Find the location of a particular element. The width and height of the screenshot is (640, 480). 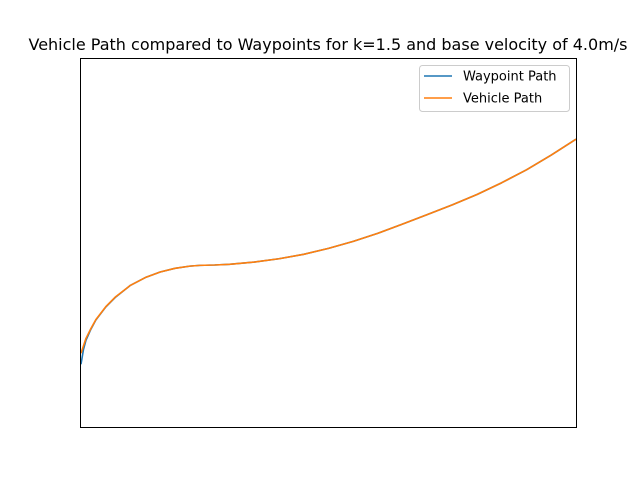

legend-label-waypoint-path: Waypoint Path is located at coordinates (510, 77).